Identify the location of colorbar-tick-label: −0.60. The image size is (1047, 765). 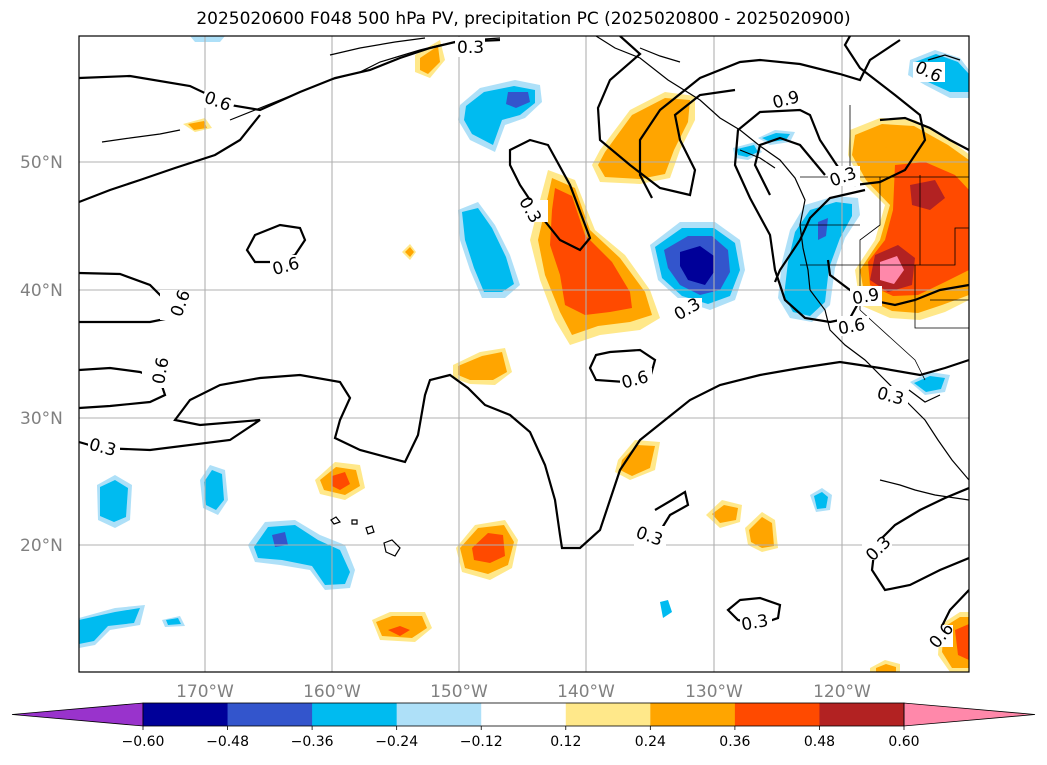
(143, 742).